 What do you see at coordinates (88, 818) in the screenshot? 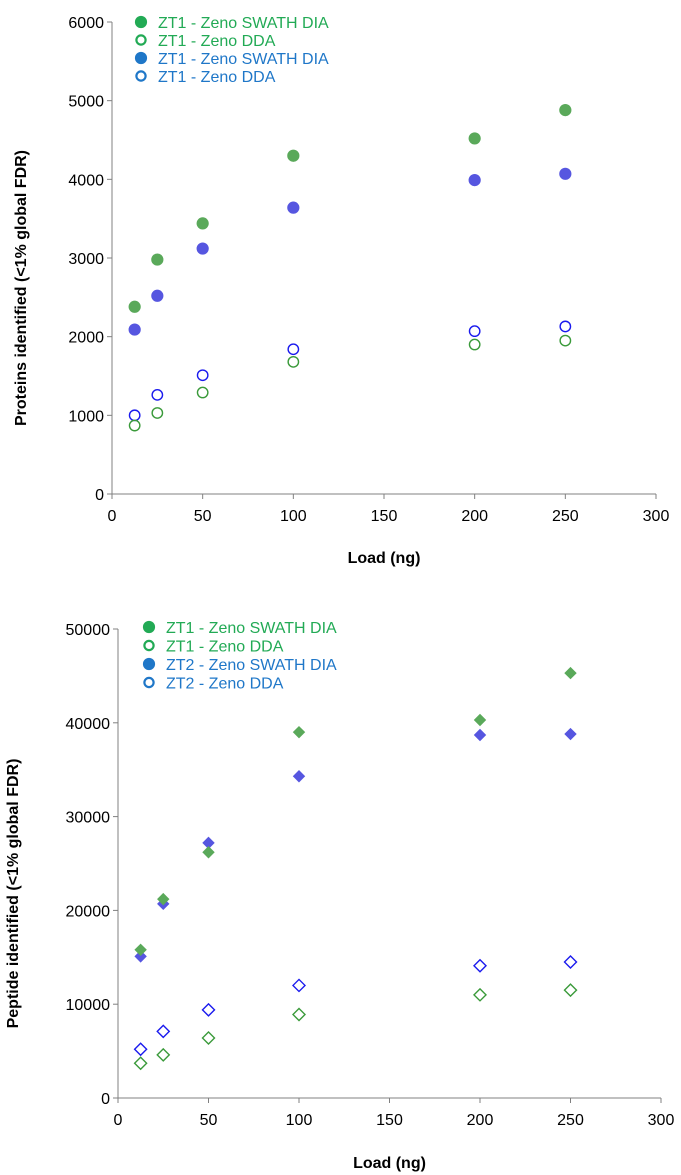
I see `y-tick-label: 30000` at bounding box center [88, 818].